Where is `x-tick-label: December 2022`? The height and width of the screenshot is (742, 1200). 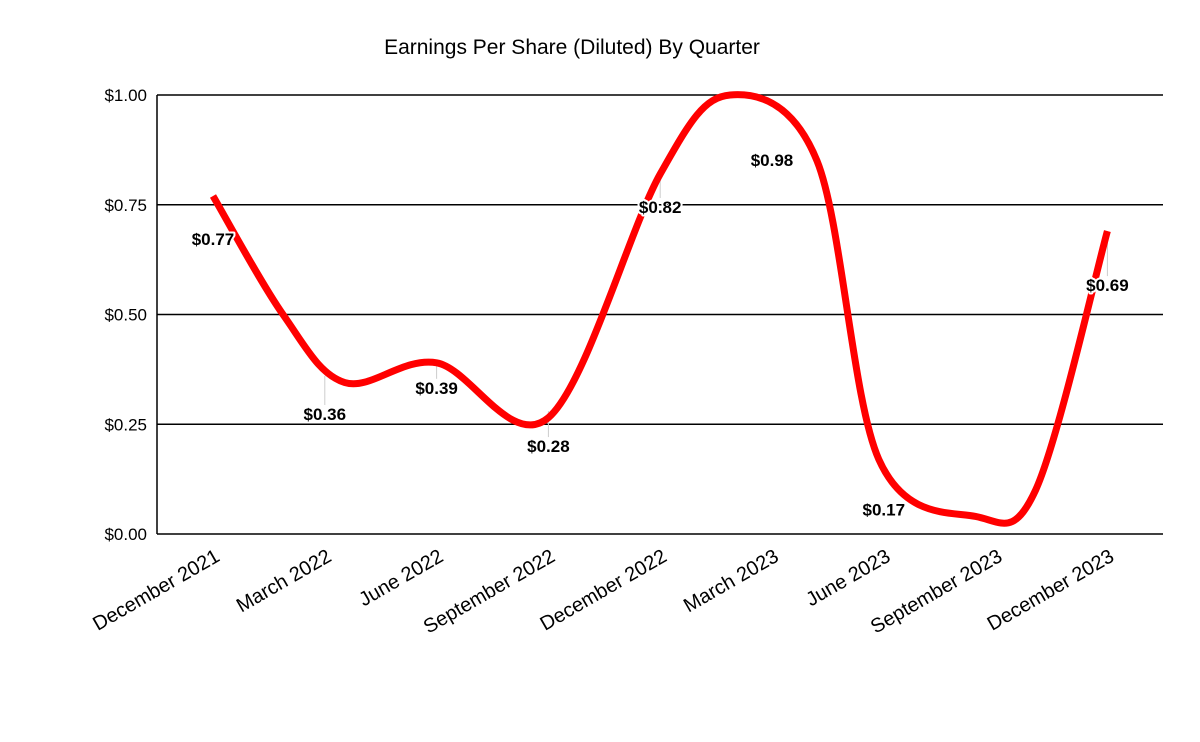
x-tick-label: December 2022 is located at coordinates (603, 590).